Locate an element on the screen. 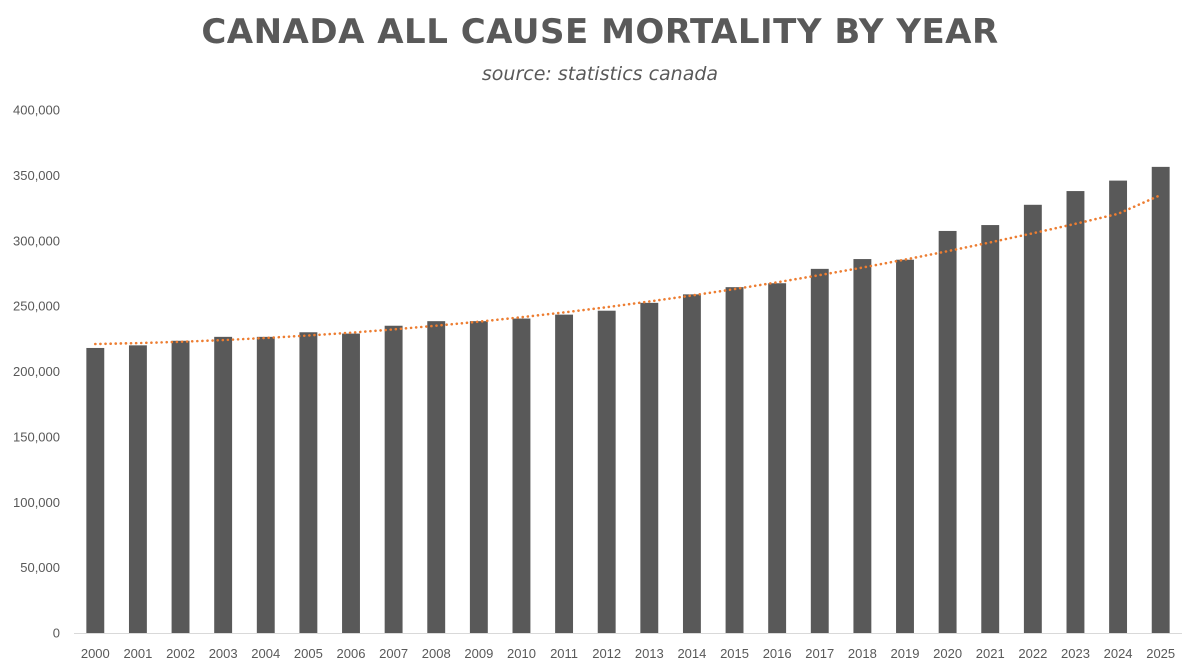 This screenshot has width=1200, height=672. bar-2009 is located at coordinates (478, 477).